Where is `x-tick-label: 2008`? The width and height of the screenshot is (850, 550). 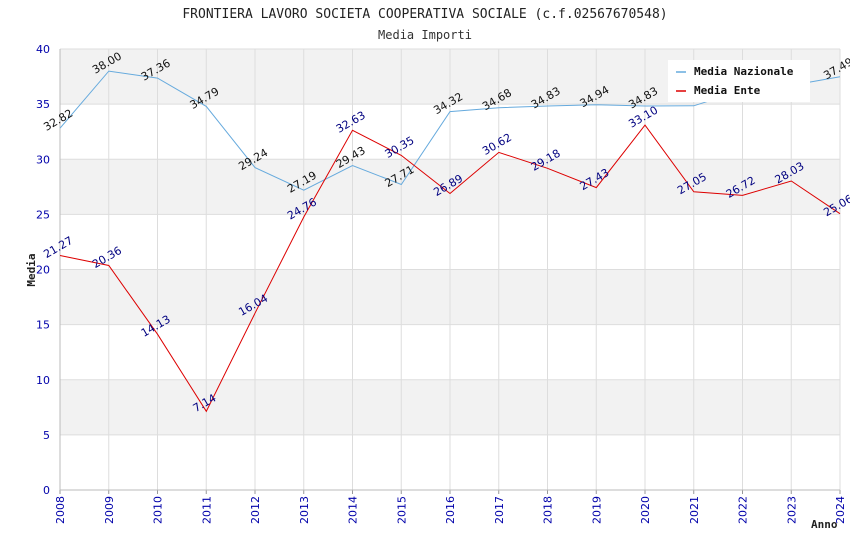 x-tick-label: 2008 is located at coordinates (60, 510).